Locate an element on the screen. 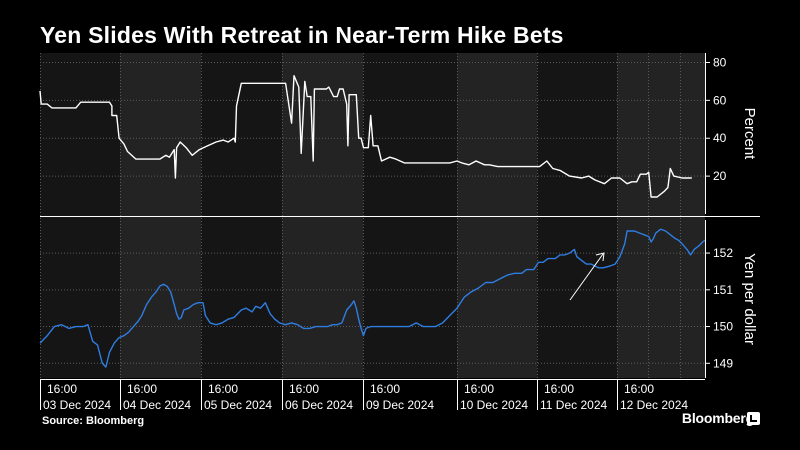 The height and width of the screenshot is (450, 800). y-tick-label: 40 is located at coordinates (720, 138).